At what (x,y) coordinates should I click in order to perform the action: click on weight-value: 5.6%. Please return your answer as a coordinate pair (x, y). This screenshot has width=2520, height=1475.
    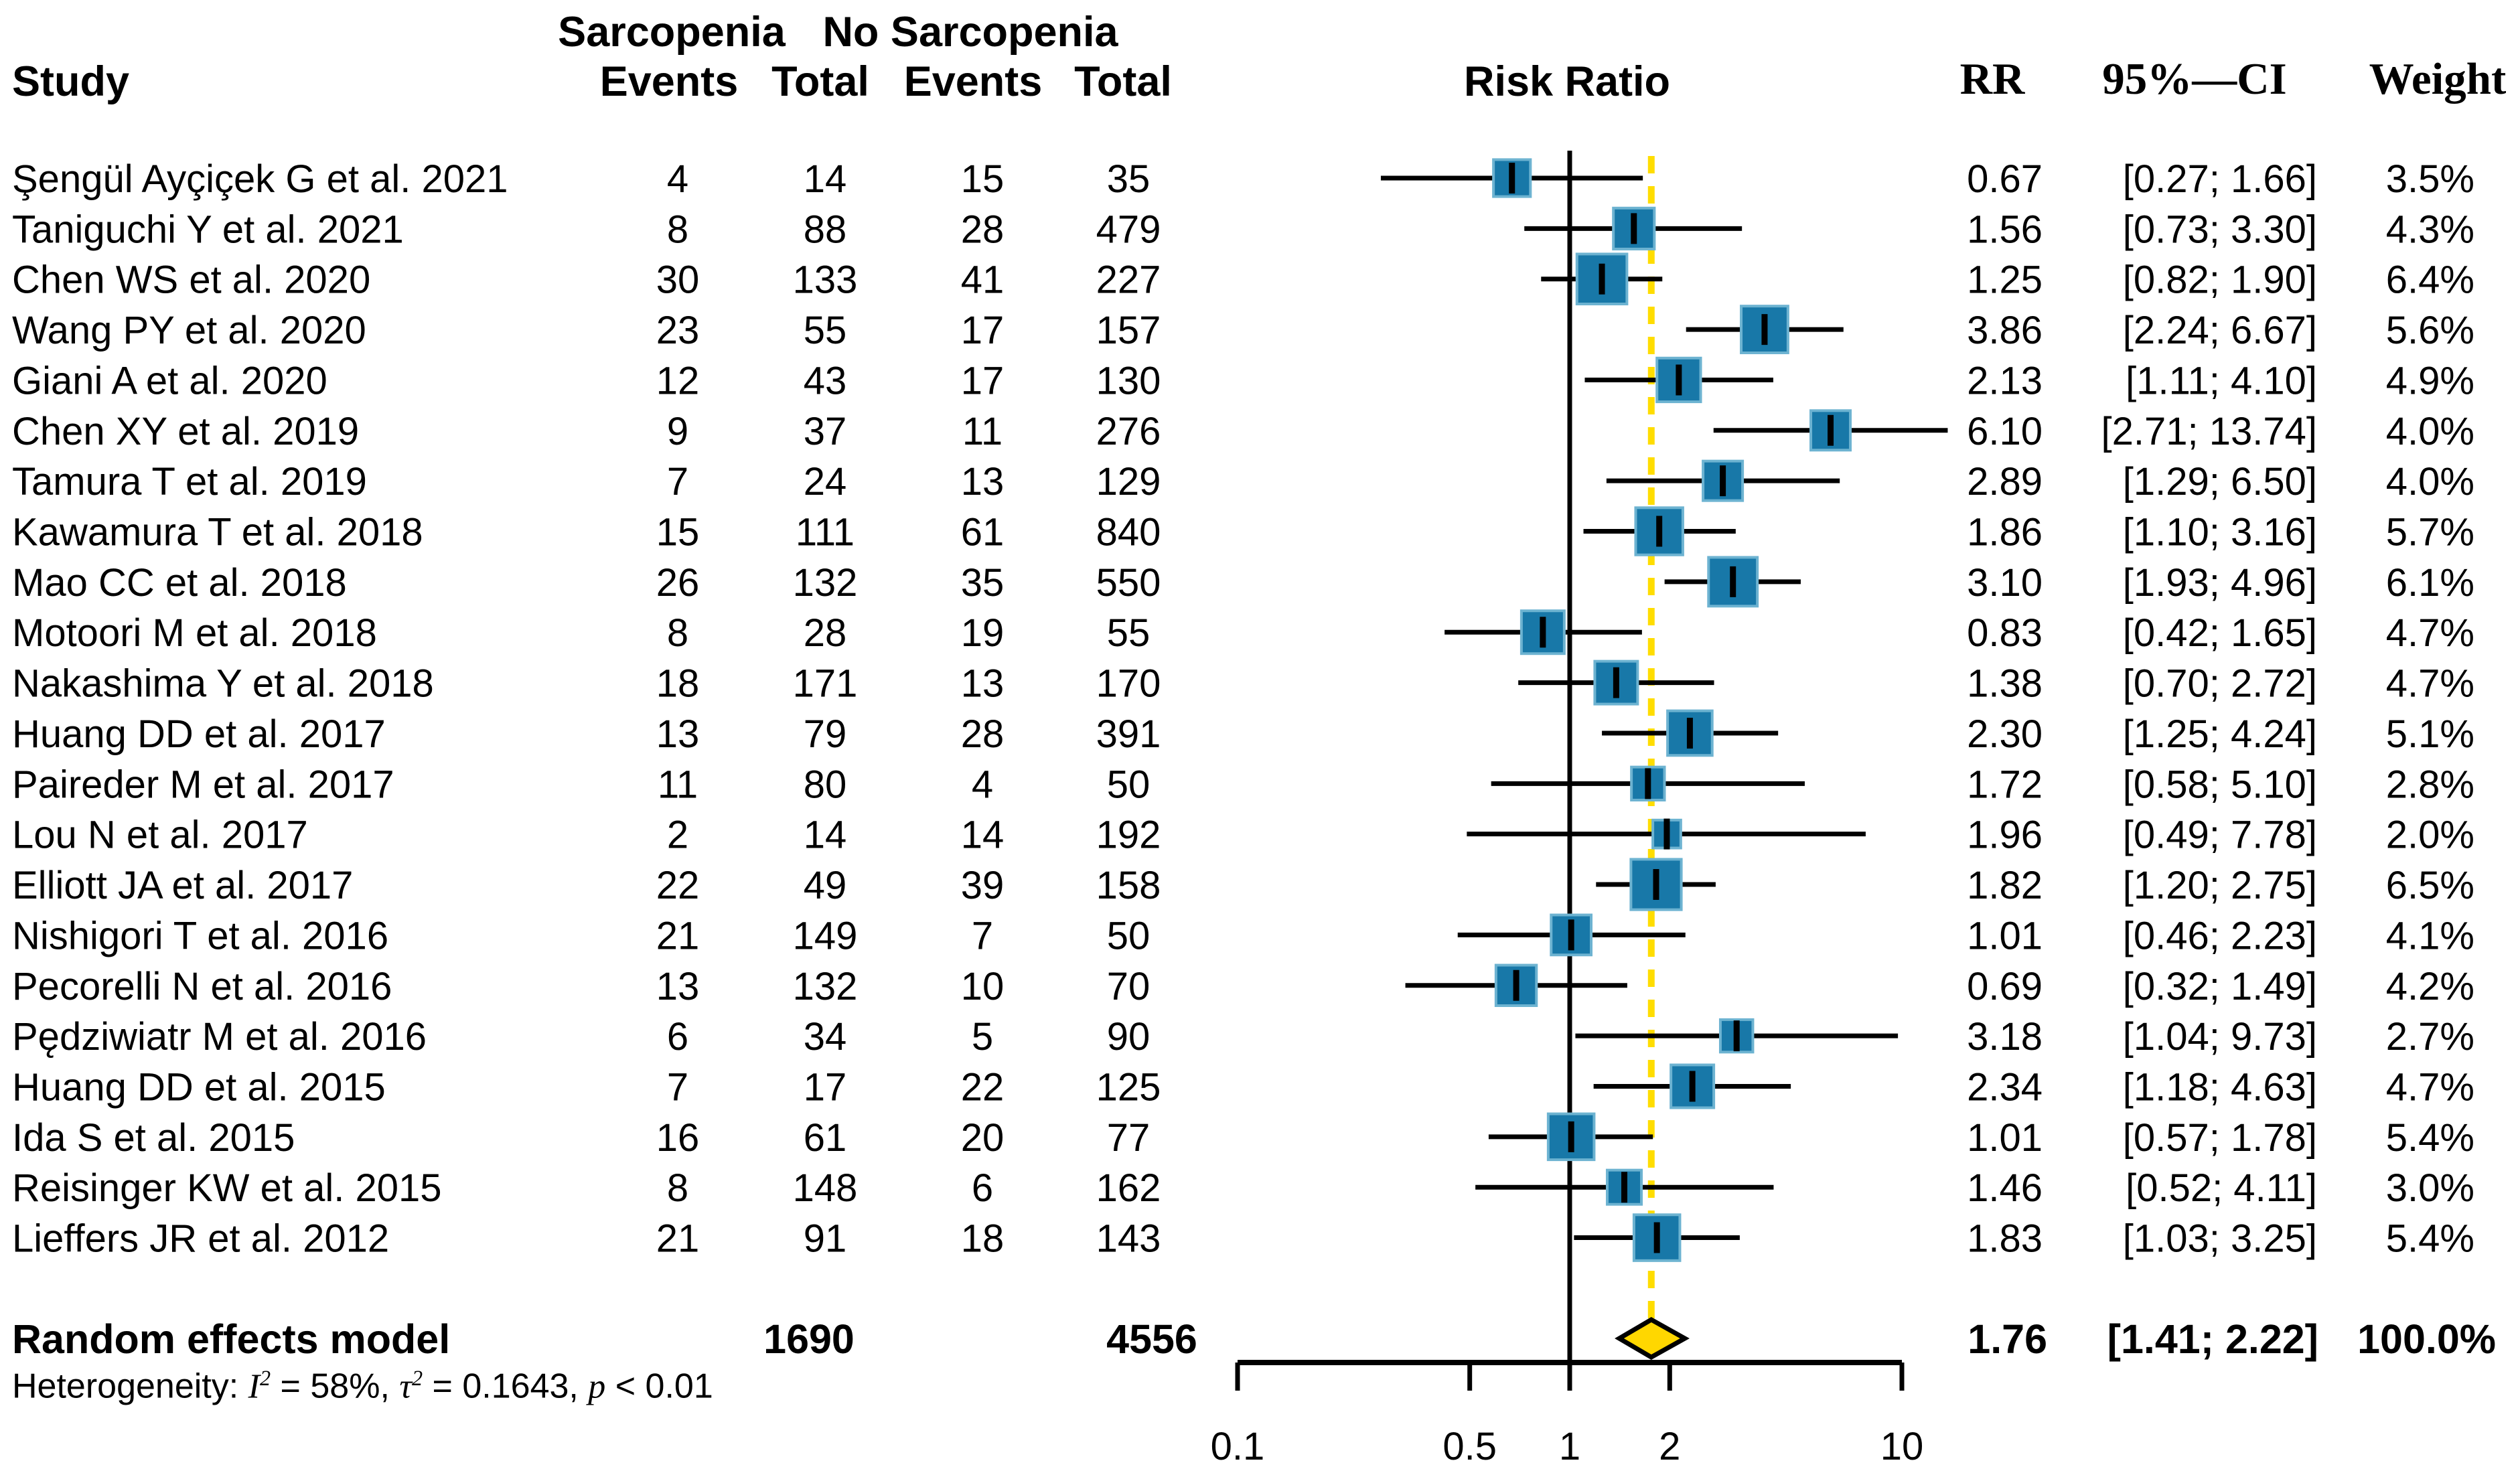
    Looking at the image, I should click on (2430, 330).